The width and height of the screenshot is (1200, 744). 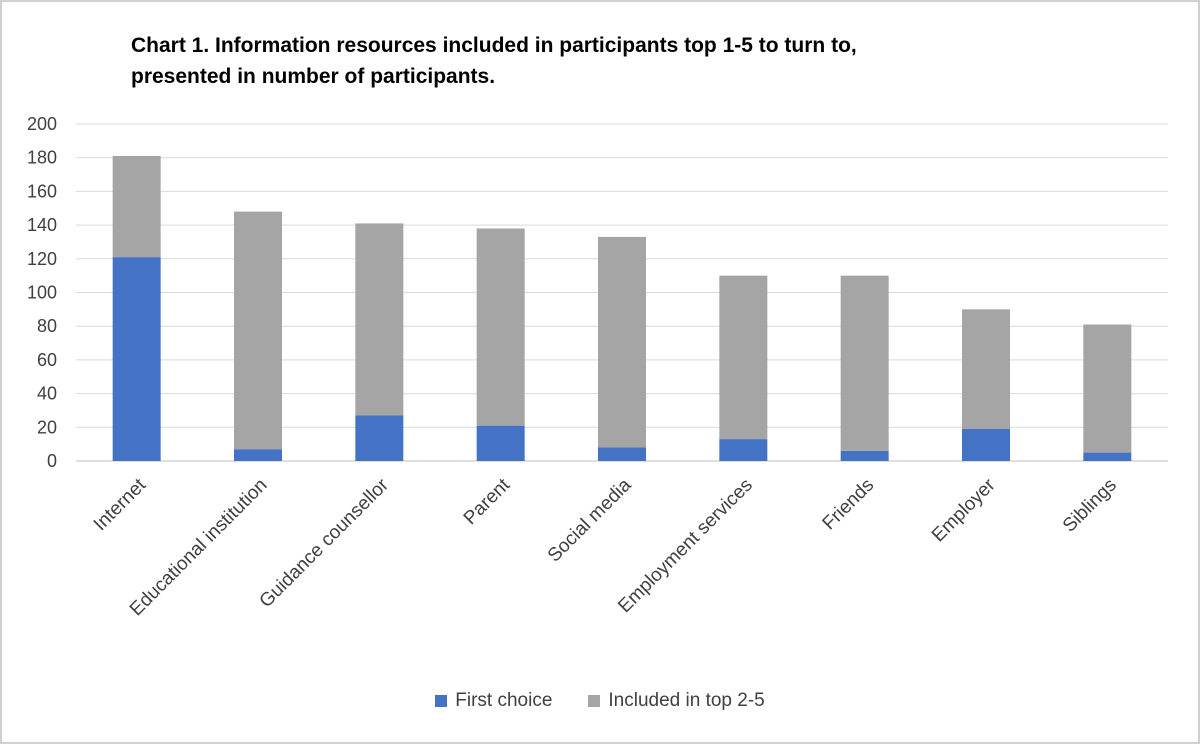 What do you see at coordinates (47, 427) in the screenshot?
I see `y-tick-label: 20` at bounding box center [47, 427].